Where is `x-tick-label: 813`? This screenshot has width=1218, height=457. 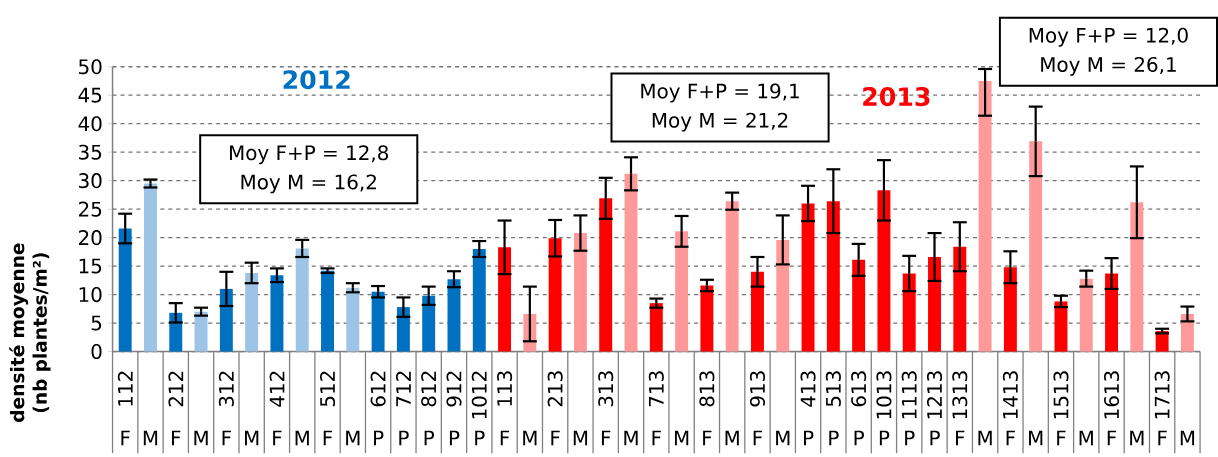
x-tick-label: 813 is located at coordinates (707, 389).